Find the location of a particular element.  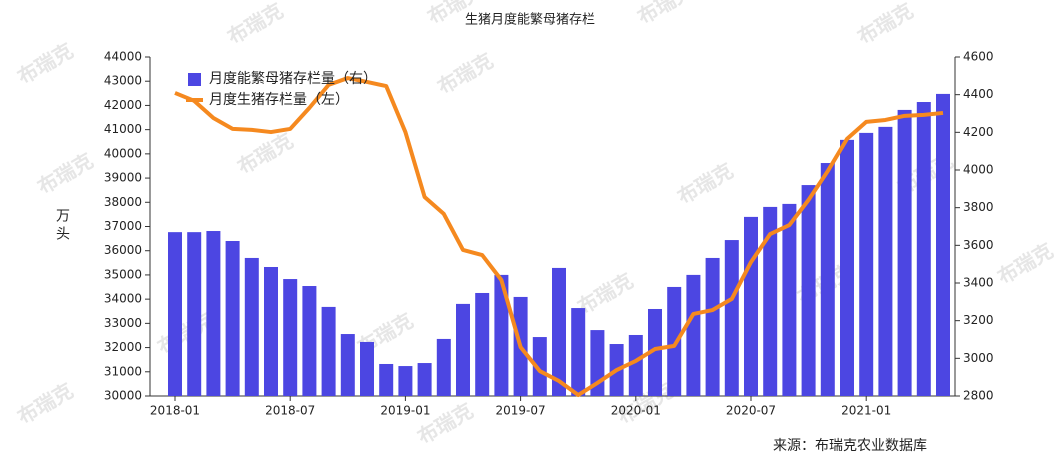

y-tick-label: 40000 is located at coordinates (123, 153).